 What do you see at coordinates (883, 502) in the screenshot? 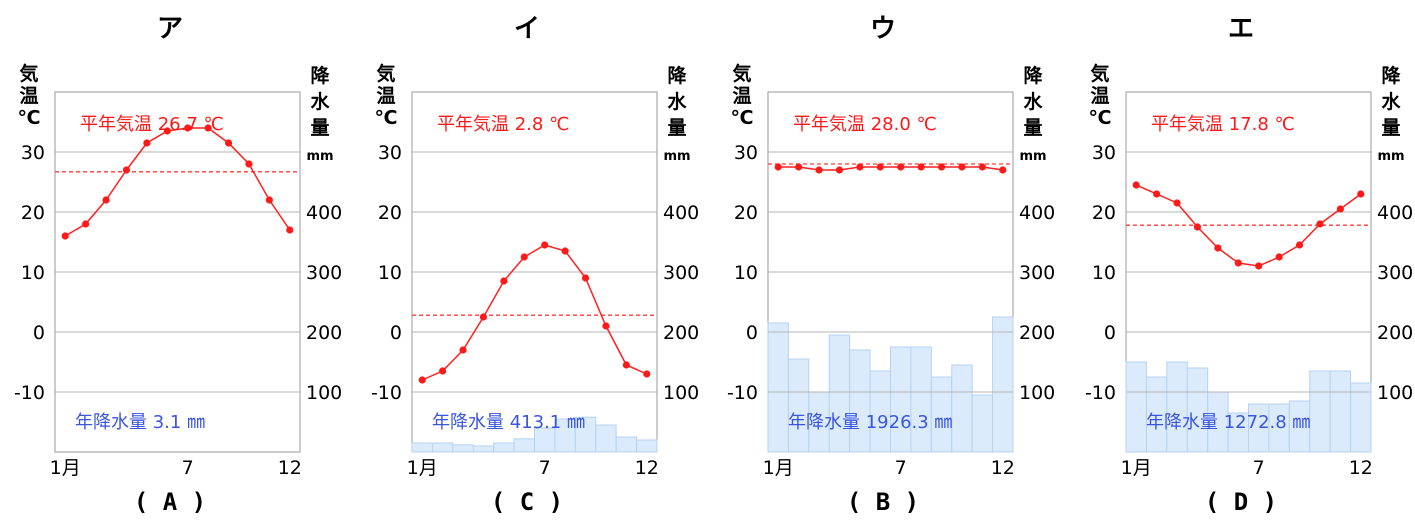
I see `answer-label: ( B )` at bounding box center [883, 502].